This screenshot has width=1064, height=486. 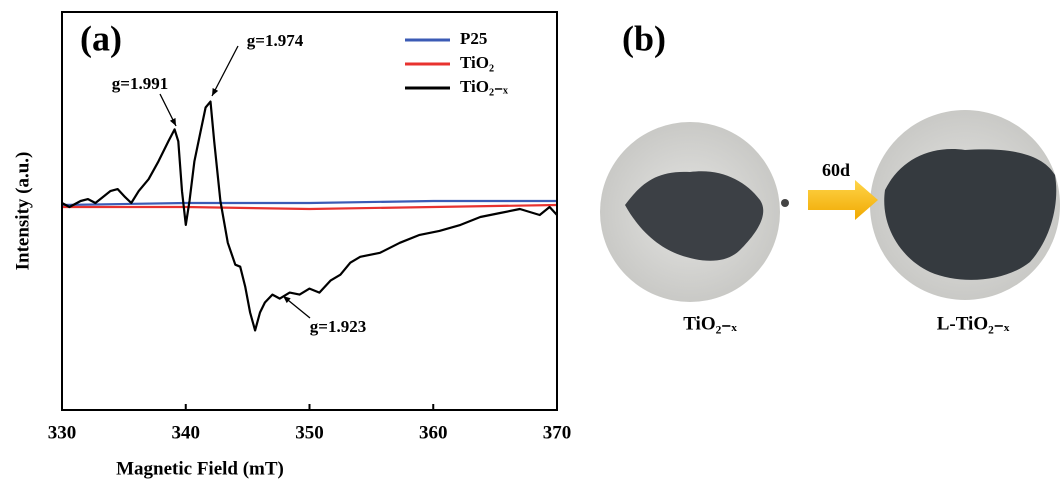 I want to click on annotation: g=1.974, so click(x=275, y=40).